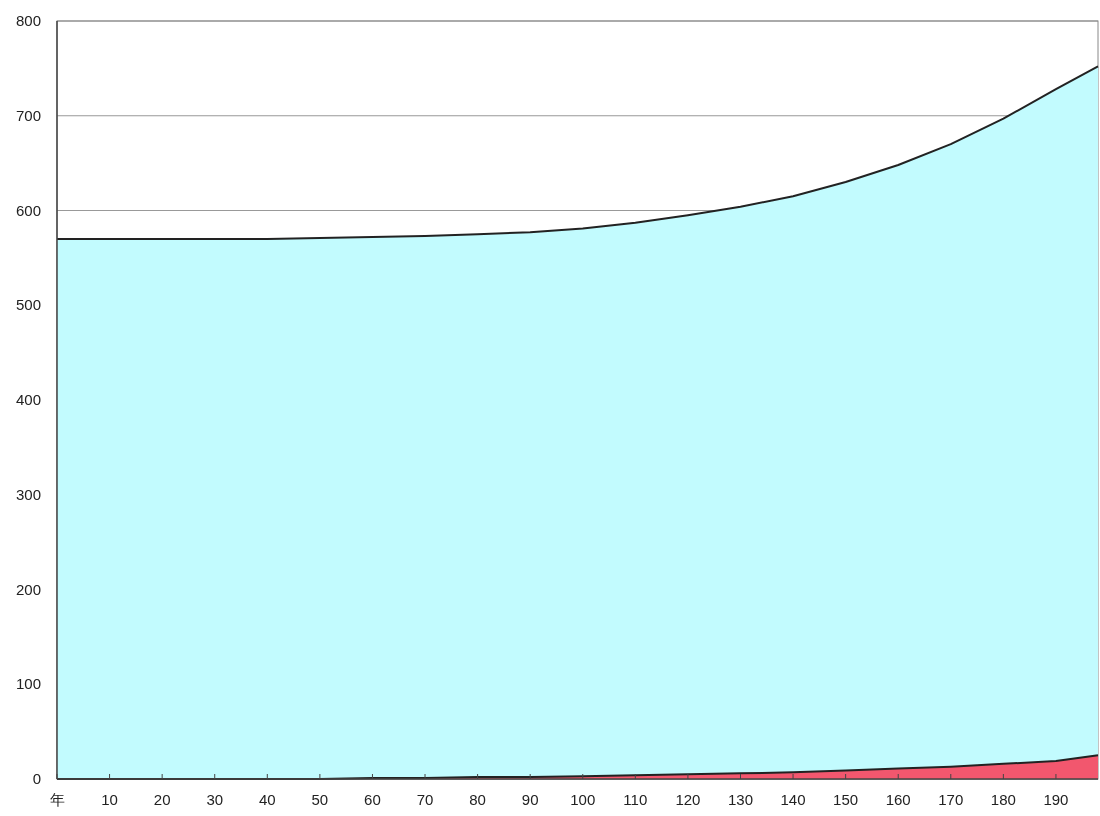 This screenshot has height=816, width=1100. Describe the element at coordinates (215, 799) in the screenshot. I see `x-tick-label: 30` at that location.